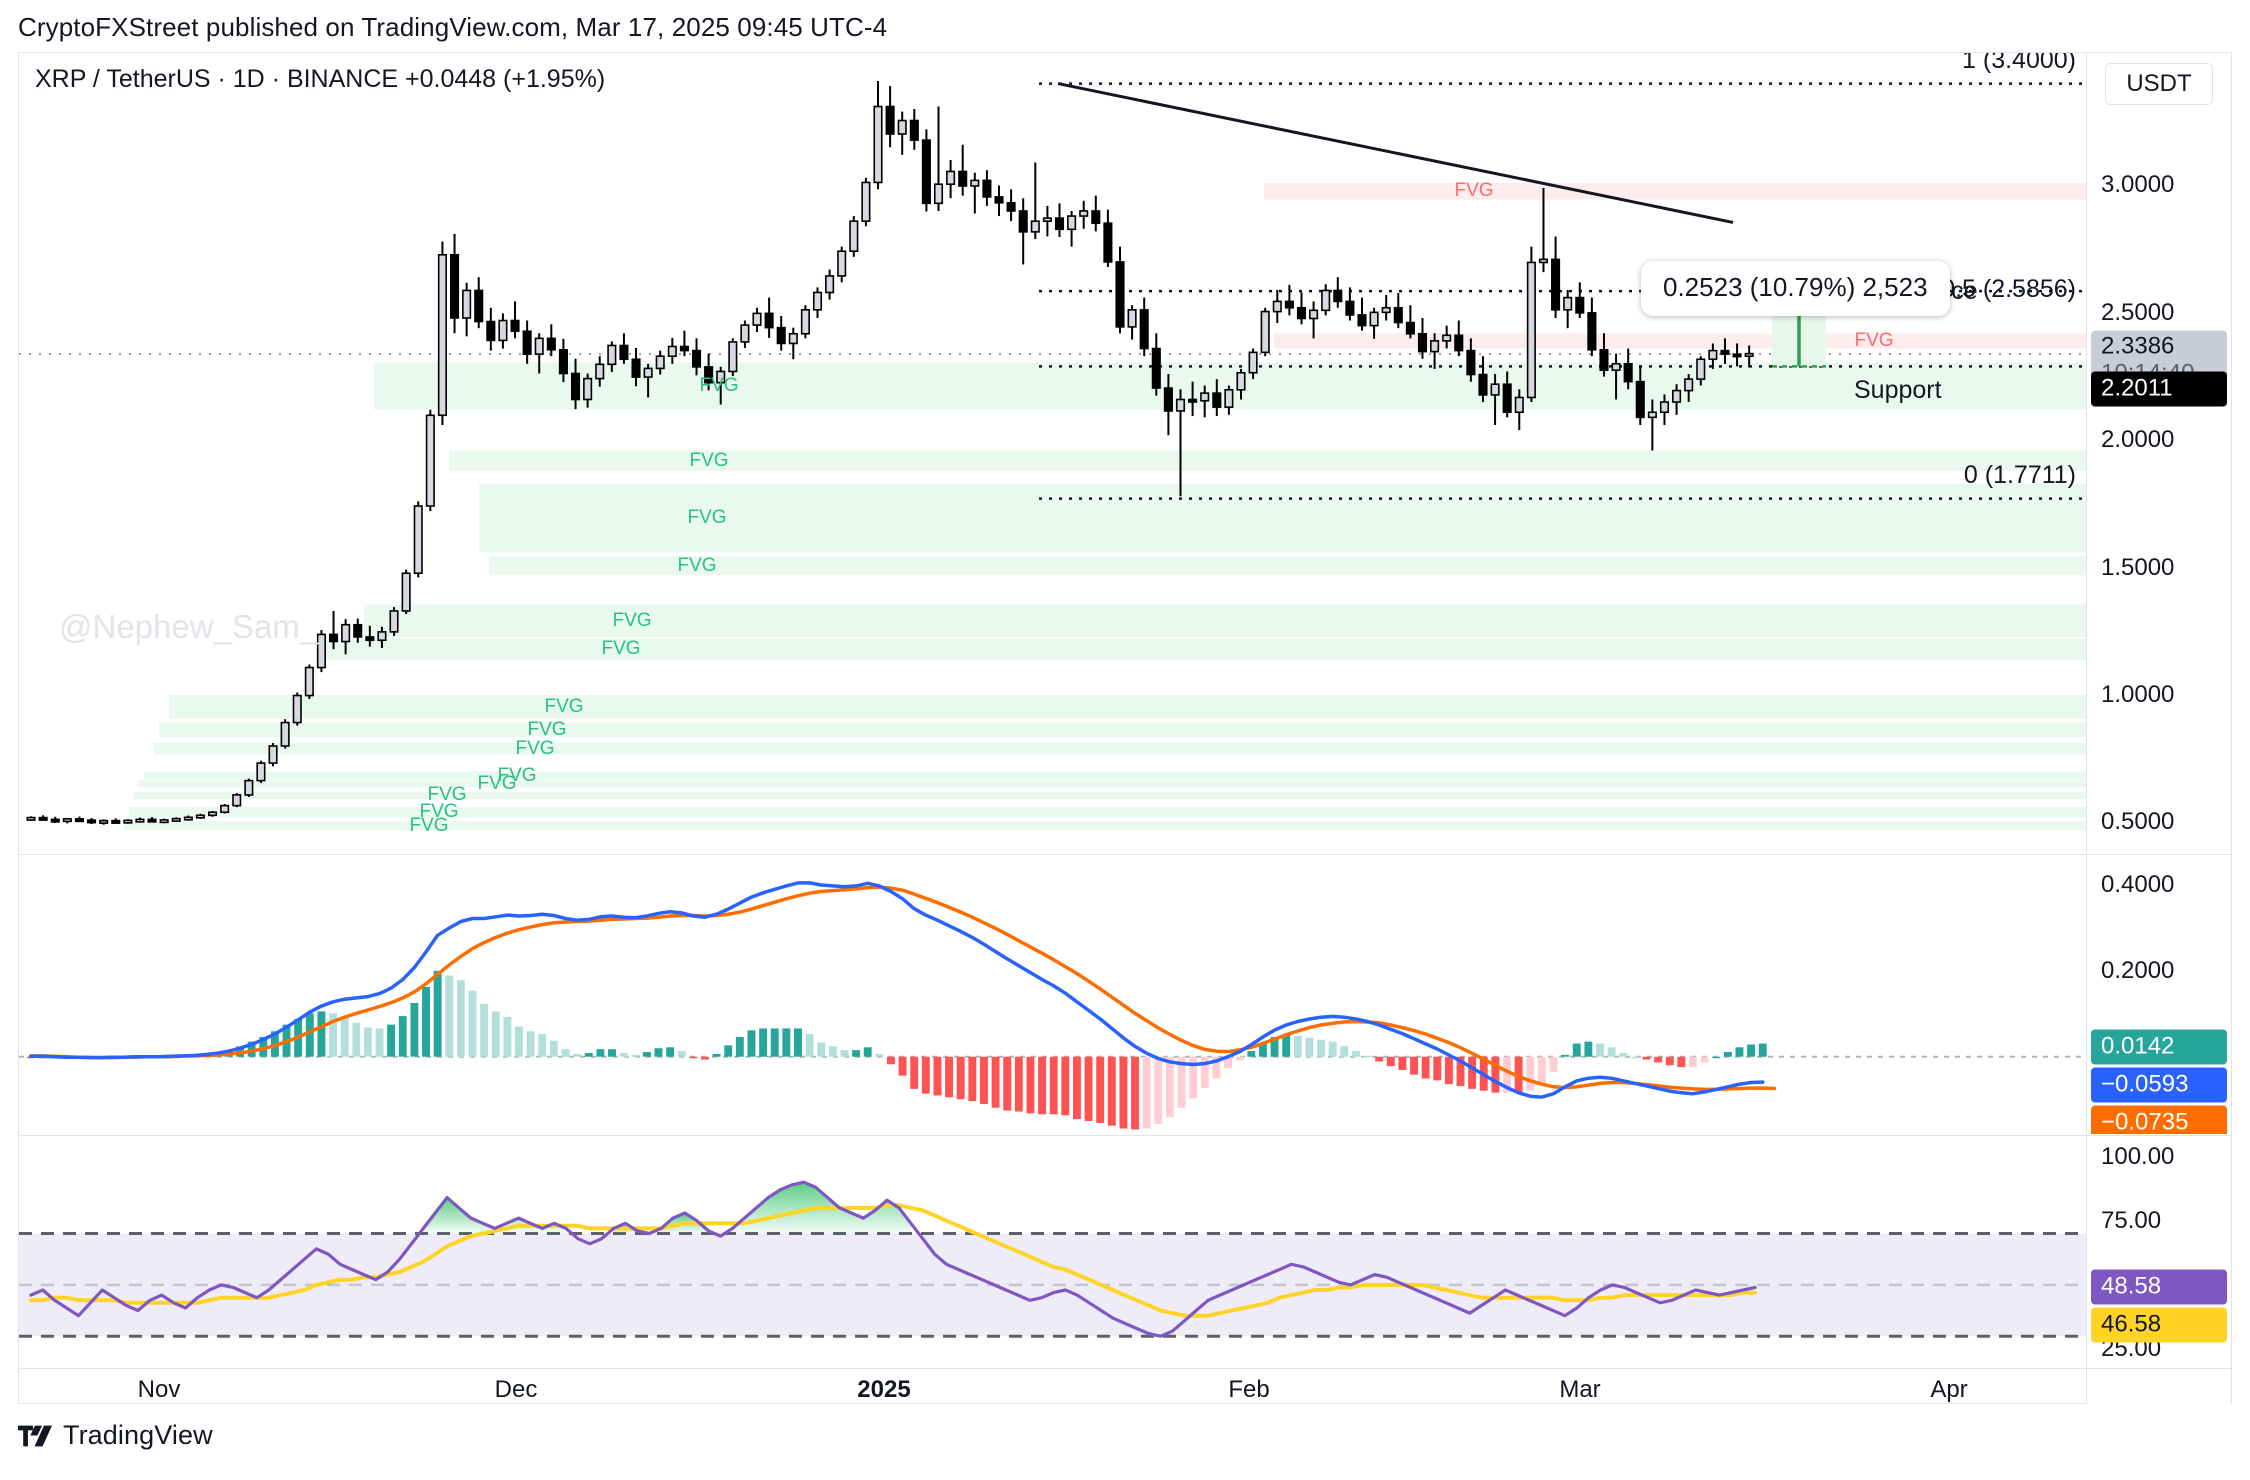 The width and height of the screenshot is (2250, 1480). Describe the element at coordinates (2158, 994) in the screenshot. I see `macd-axis: 0.4000 0.2000 0.0142 −0.0593 −0.0735` at that location.